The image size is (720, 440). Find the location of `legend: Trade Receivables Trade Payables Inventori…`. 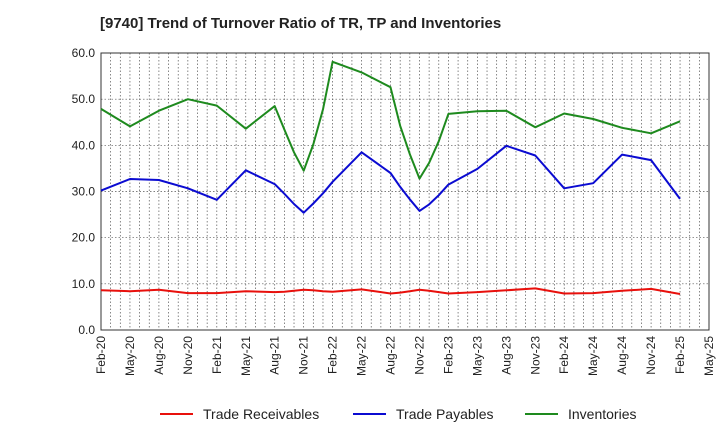

legend: Trade Receivables Trade Payables Inventori… is located at coordinates (398, 414).